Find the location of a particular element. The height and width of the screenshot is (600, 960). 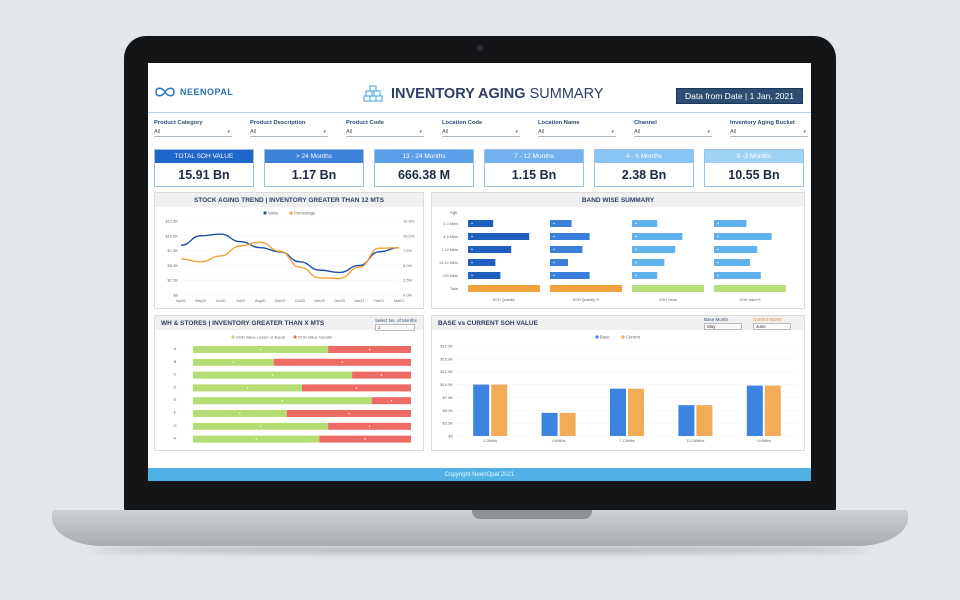

filter-6: Inventory Aging Bucket All ▾ is located at coordinates (769, 128).